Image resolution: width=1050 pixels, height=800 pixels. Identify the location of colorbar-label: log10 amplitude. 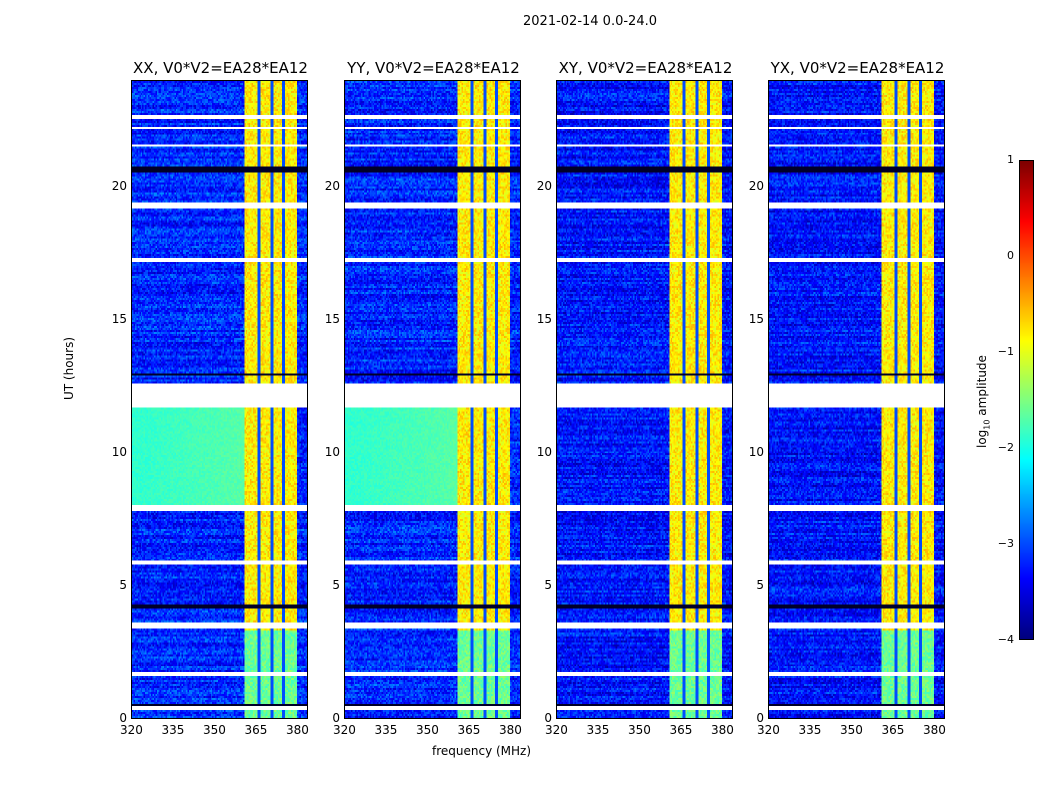
(983, 401).